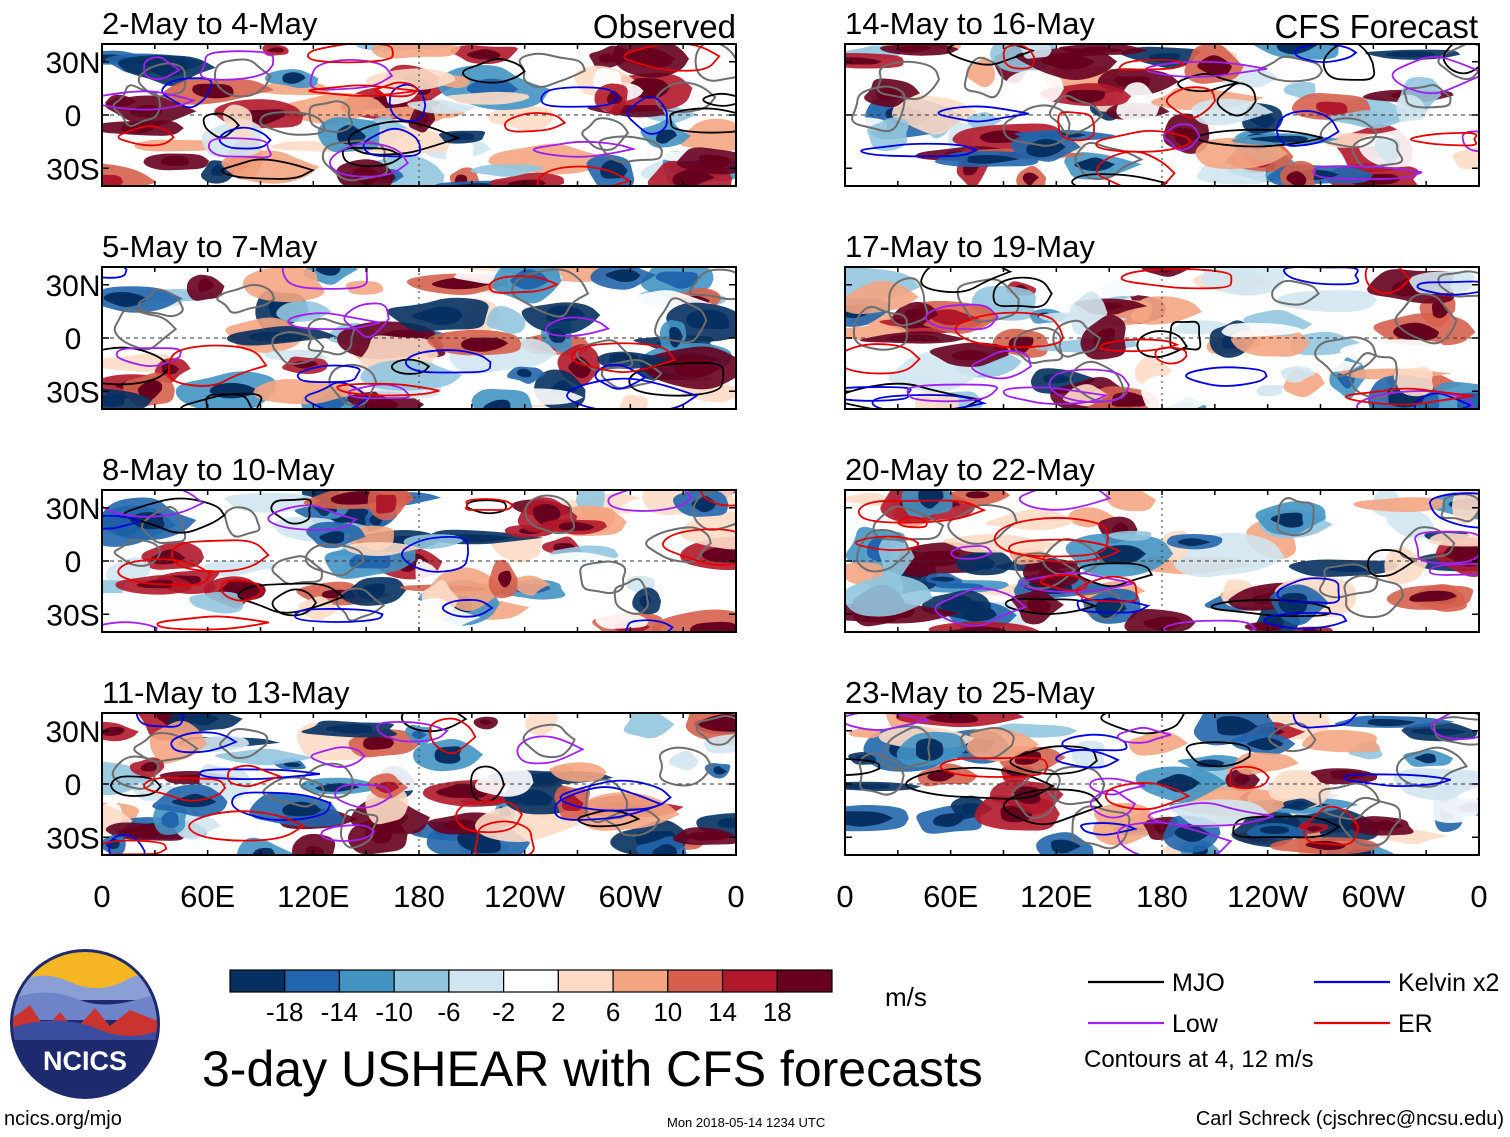 Image resolution: width=1510 pixels, height=1137 pixels. I want to click on legend-label: MJO, so click(1198, 983).